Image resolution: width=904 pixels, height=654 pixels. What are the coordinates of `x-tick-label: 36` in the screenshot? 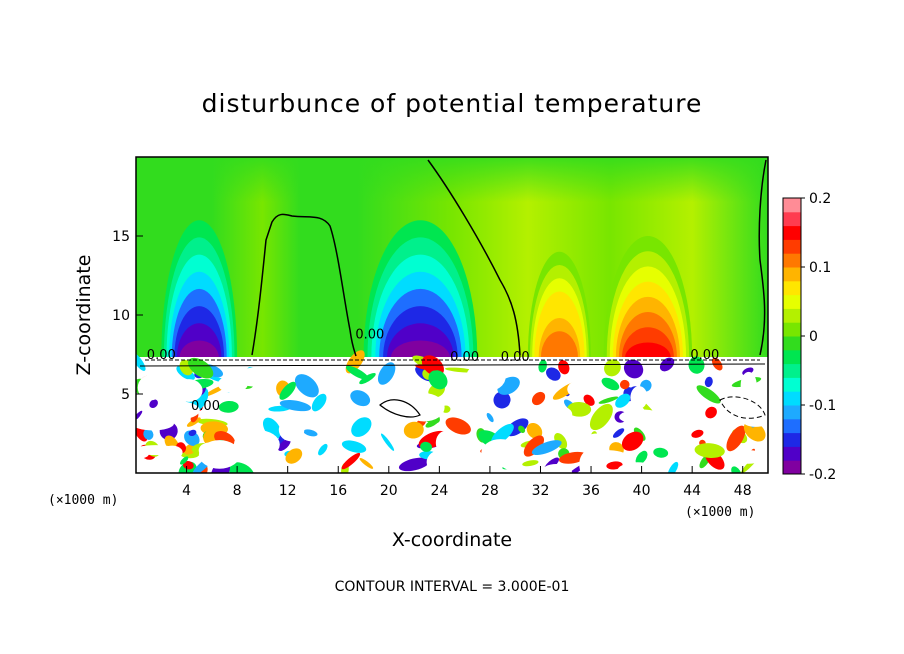 It's located at (591, 491).